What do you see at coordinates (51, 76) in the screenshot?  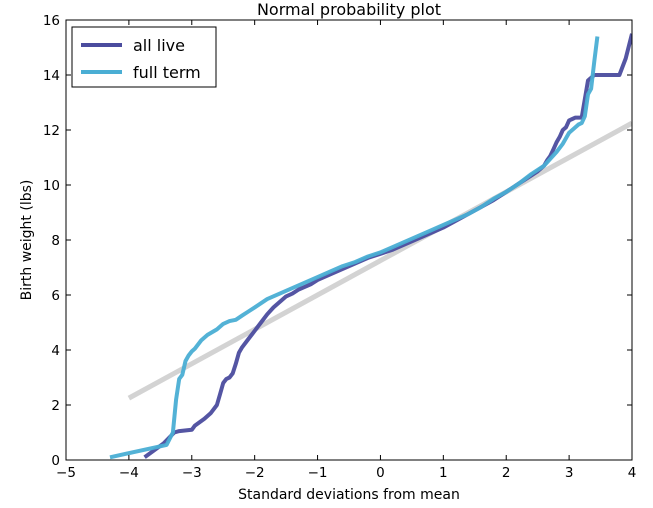 I see `y-tick-label: 14` at bounding box center [51, 76].